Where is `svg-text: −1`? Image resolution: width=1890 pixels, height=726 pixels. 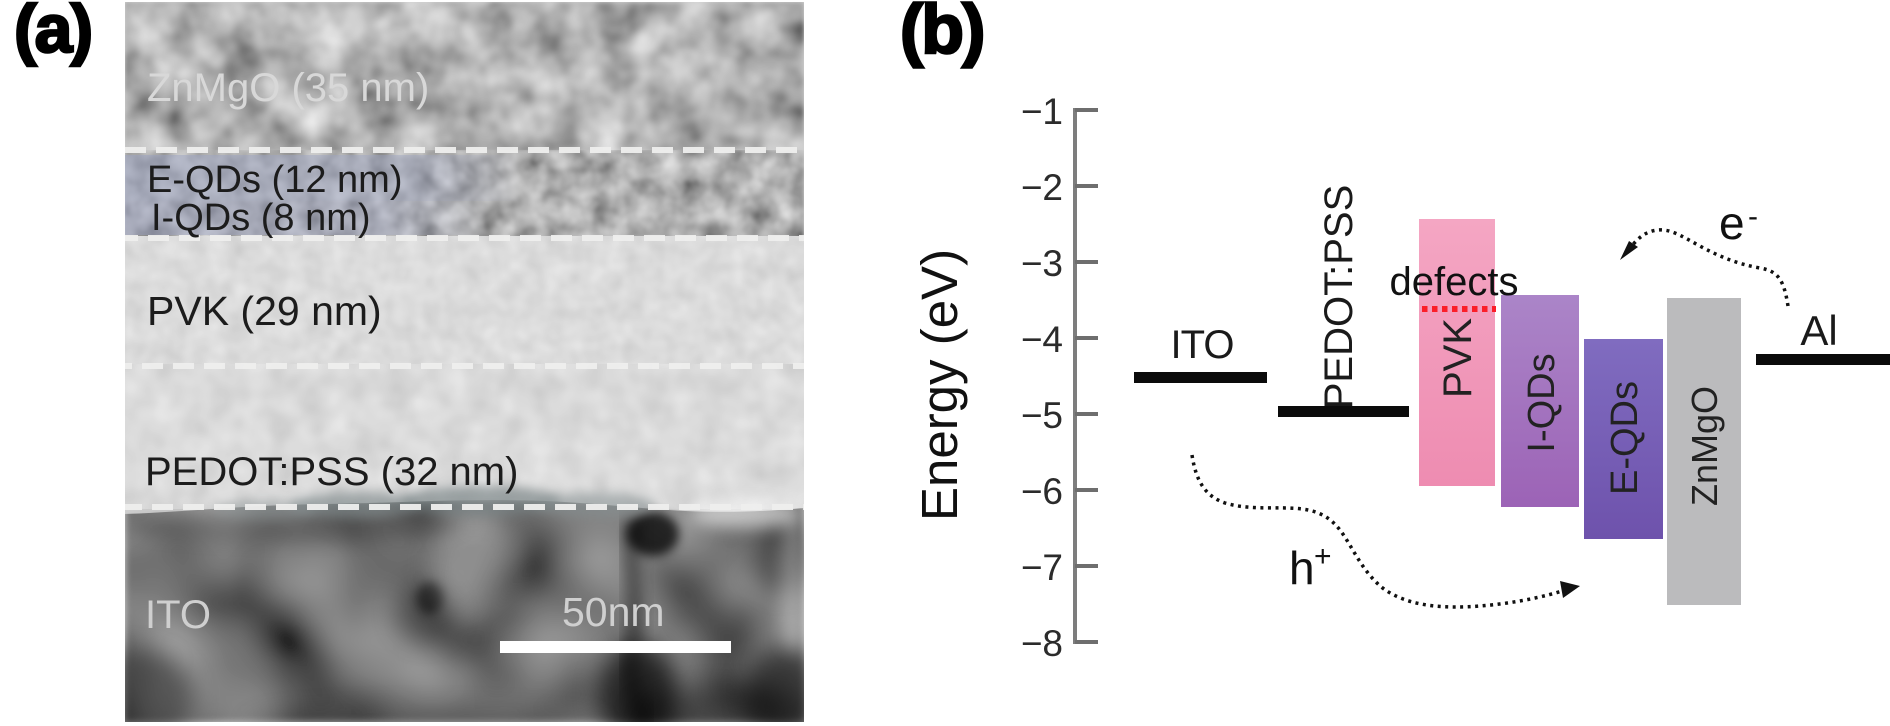 svg-text: −1 is located at coordinates (1042, 111).